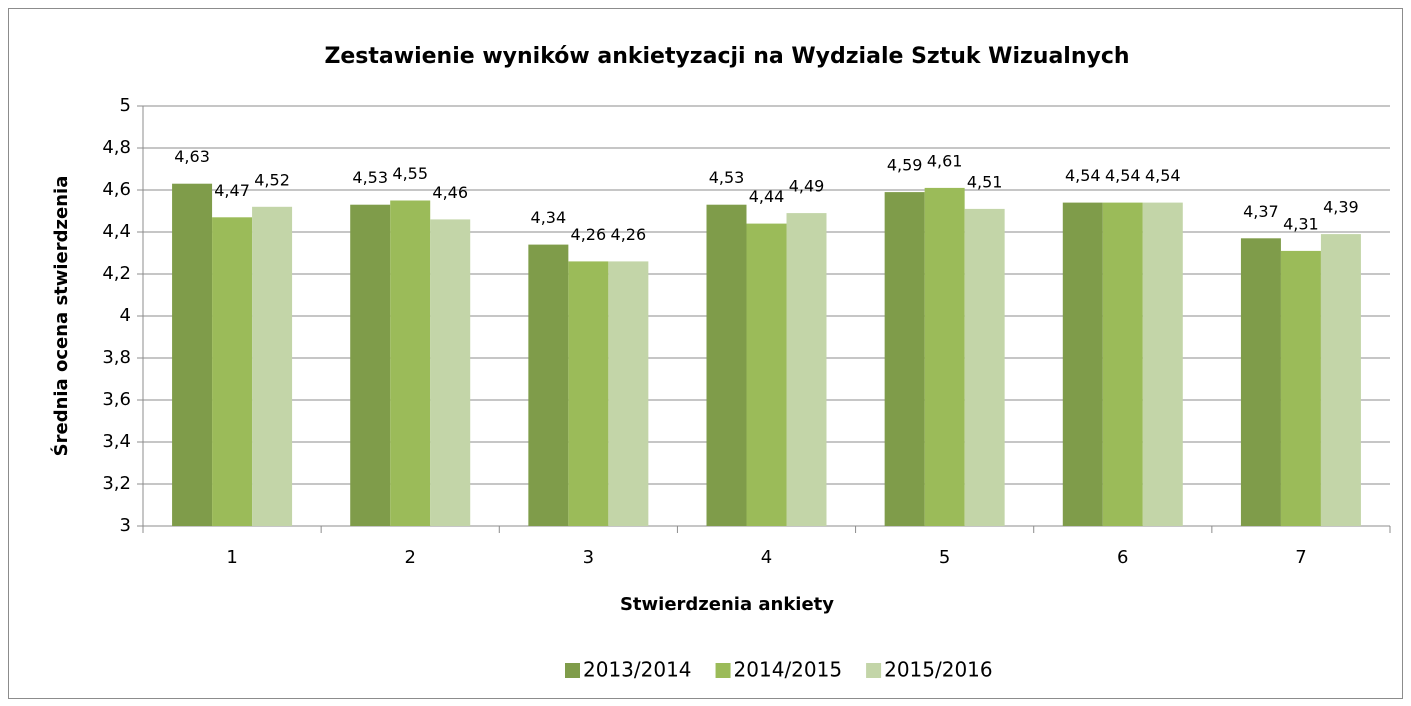  I want to click on x-axis-label: Stwierdzenia ankiety, so click(727, 604).